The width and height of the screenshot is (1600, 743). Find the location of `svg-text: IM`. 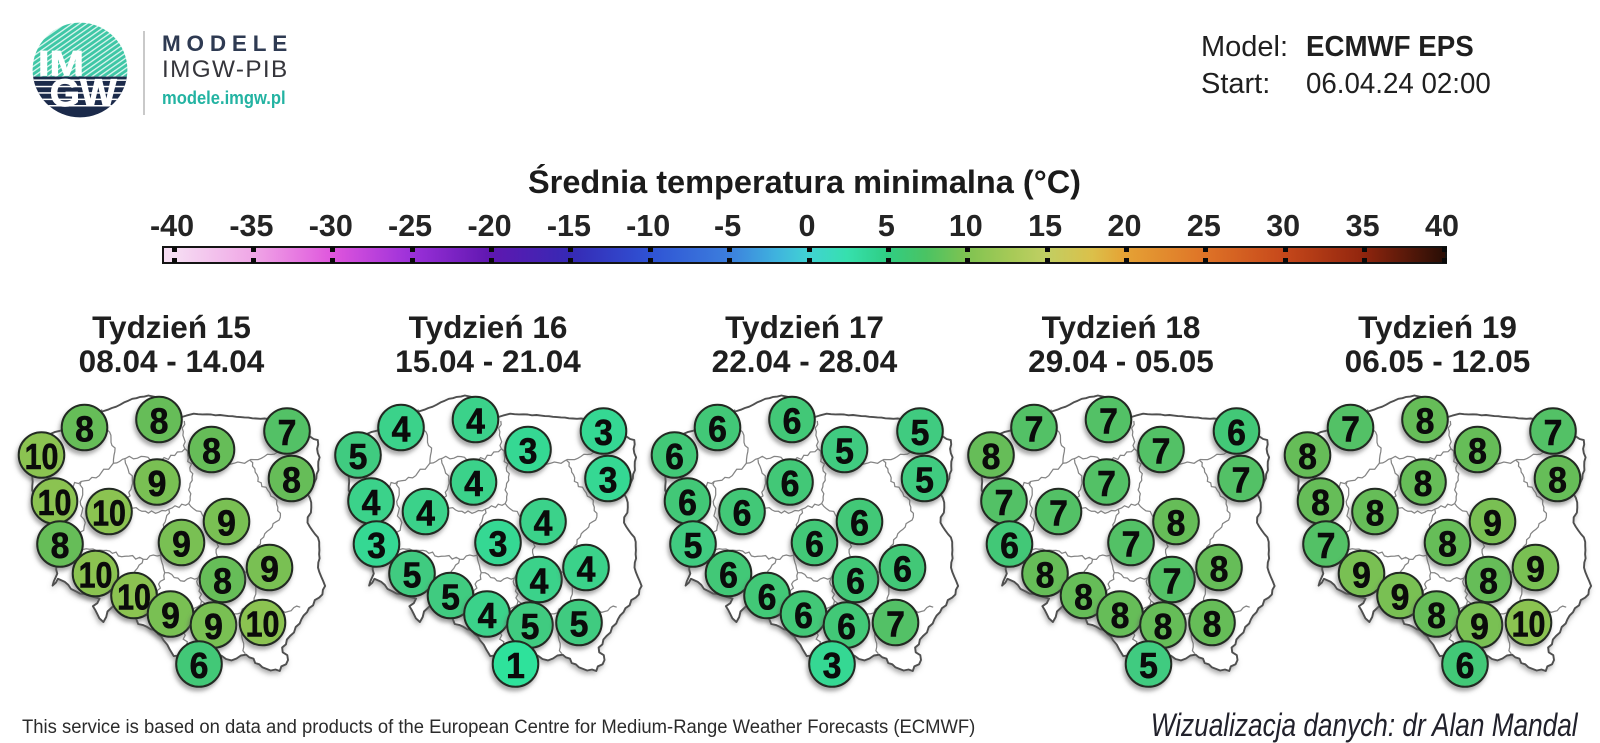

svg-text: IM is located at coordinates (61, 64).